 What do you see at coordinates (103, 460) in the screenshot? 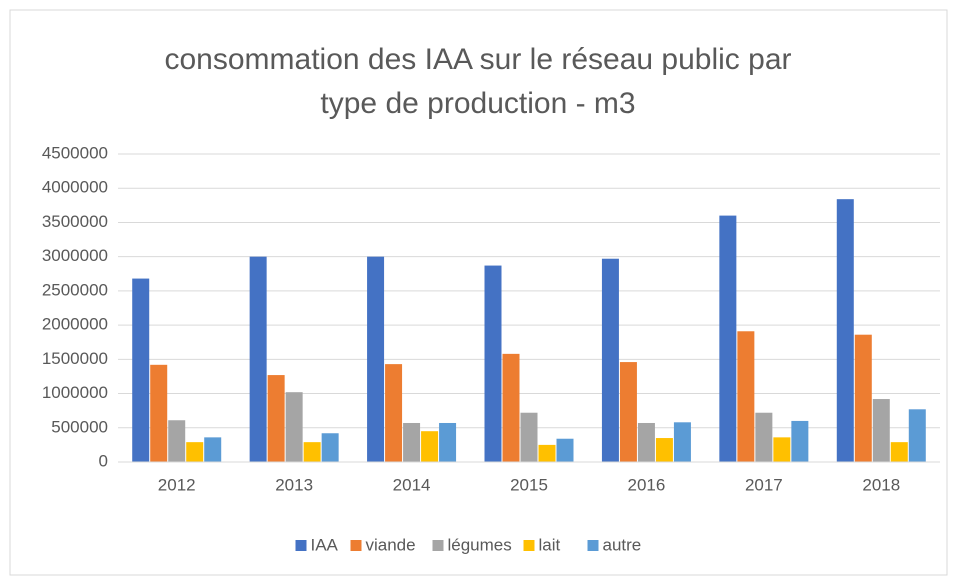
I see `y-tick-label: 0` at bounding box center [103, 460].